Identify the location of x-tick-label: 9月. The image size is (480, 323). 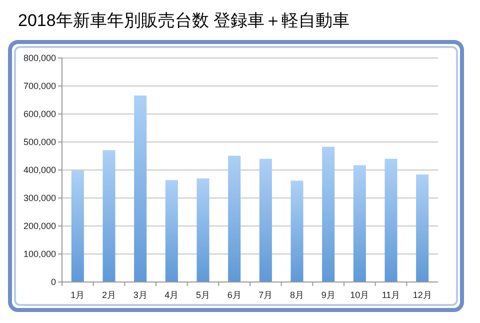
(328, 295).